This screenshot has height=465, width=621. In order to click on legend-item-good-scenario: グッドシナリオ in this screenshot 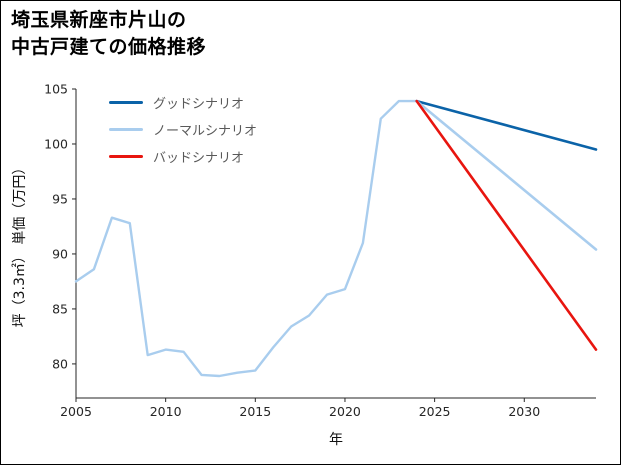, I will do `click(183, 102)`.